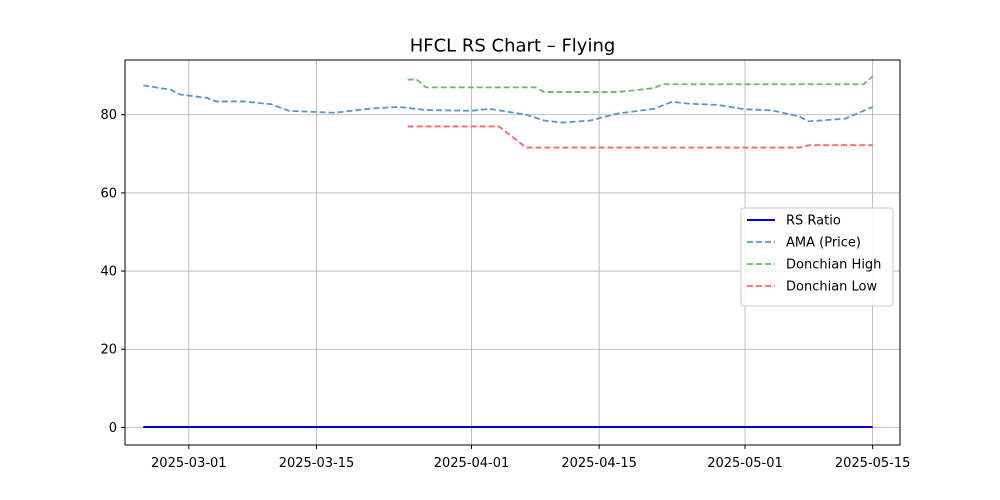 The height and width of the screenshot is (500, 1000). Describe the element at coordinates (108, 115) in the screenshot. I see `y-tick-label: 80` at that location.